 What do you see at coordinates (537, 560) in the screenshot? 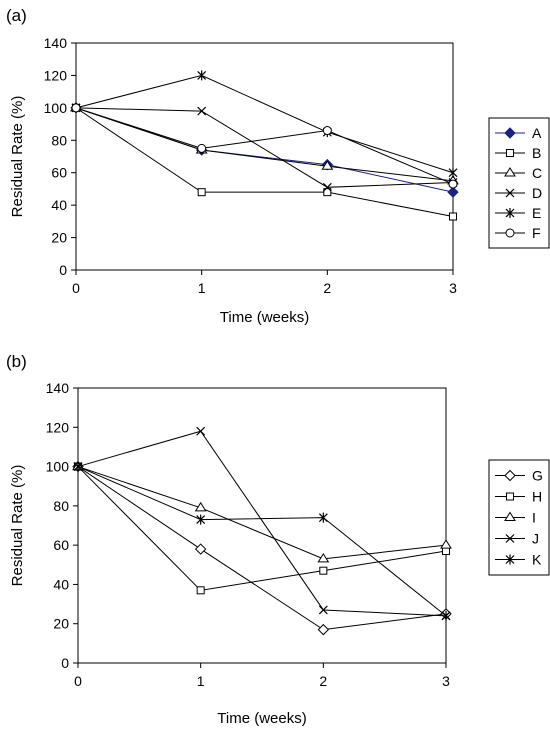
I see `chart-1-legend-label: K` at bounding box center [537, 560].